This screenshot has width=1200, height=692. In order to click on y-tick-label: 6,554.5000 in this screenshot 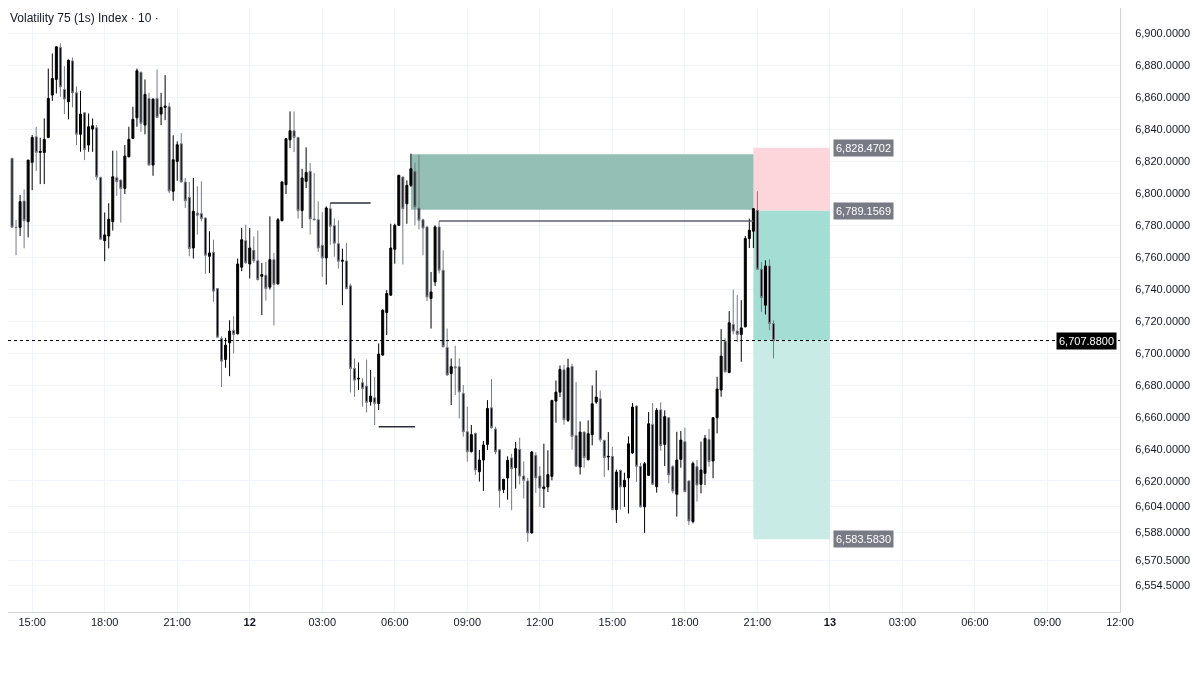, I will do `click(1163, 585)`.